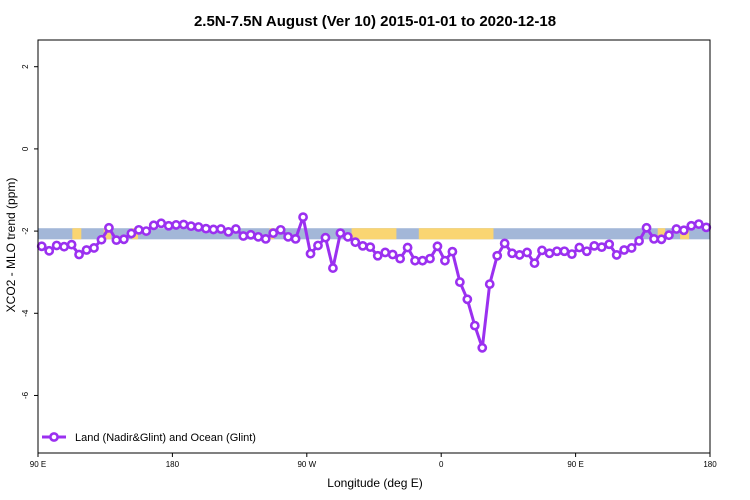 The image size is (750, 500). Describe the element at coordinates (25, 395) in the screenshot. I see `y-tick-label: -6` at that location.